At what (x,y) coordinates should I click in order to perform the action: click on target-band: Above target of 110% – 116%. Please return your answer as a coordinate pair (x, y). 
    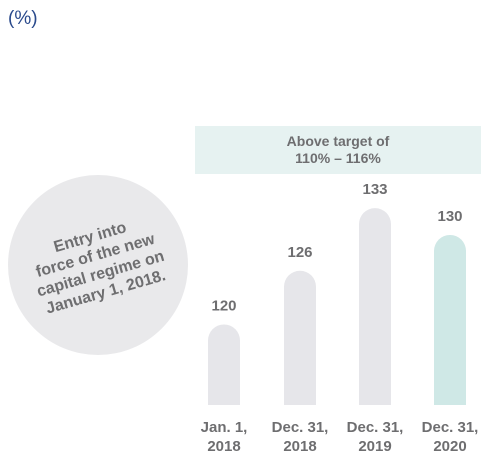
    Looking at the image, I should click on (338, 150).